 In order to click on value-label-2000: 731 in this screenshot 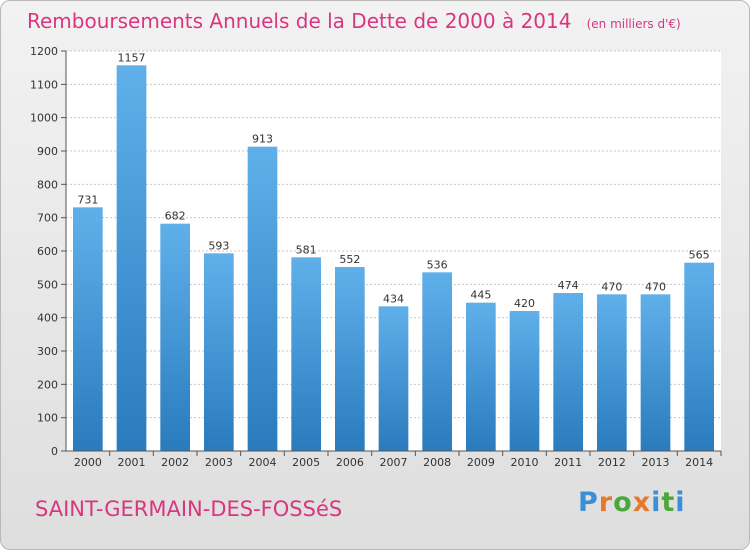, I will do `click(87, 199)`.